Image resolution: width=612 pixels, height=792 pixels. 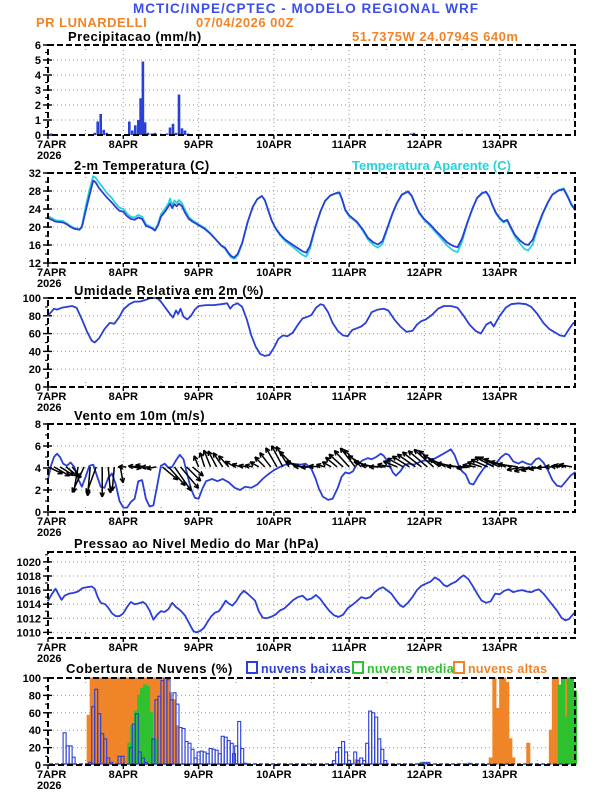 What do you see at coordinates (508, 669) in the screenshot?
I see `legend-high-clouds-label: nuvens altas` at bounding box center [508, 669].